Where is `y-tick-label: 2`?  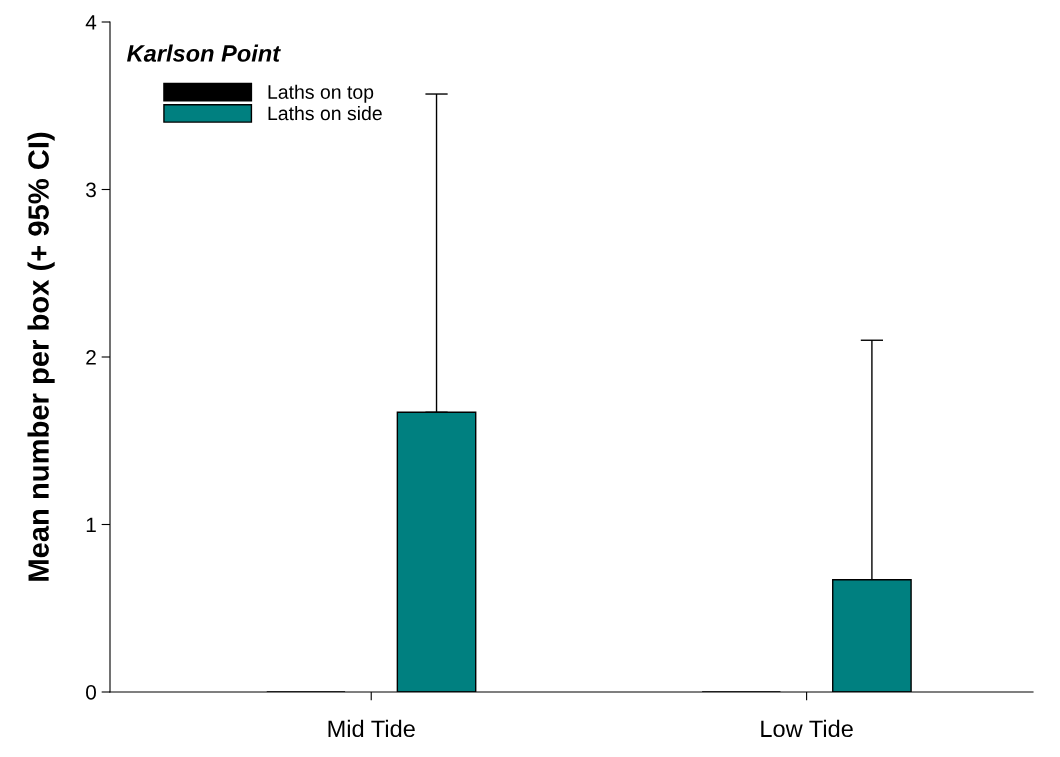
y-tick-label: 2 is located at coordinates (91, 357).